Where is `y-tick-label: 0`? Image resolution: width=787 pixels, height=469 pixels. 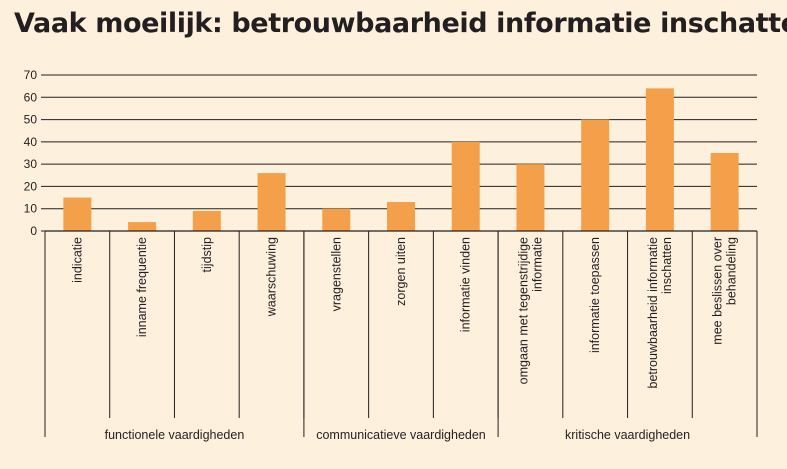 y-tick-label: 0 is located at coordinates (33, 231).